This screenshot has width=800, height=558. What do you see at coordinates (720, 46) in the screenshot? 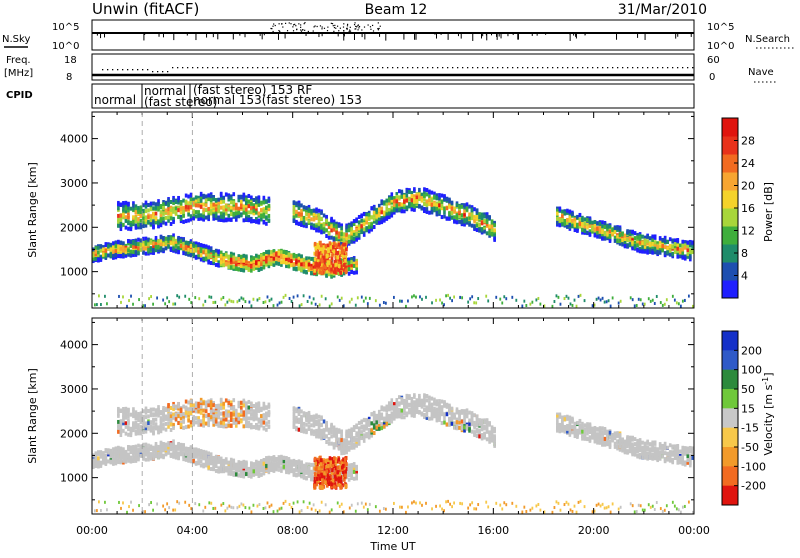
I see `nsky-axis-right-bottom: 10^0` at bounding box center [720, 46].